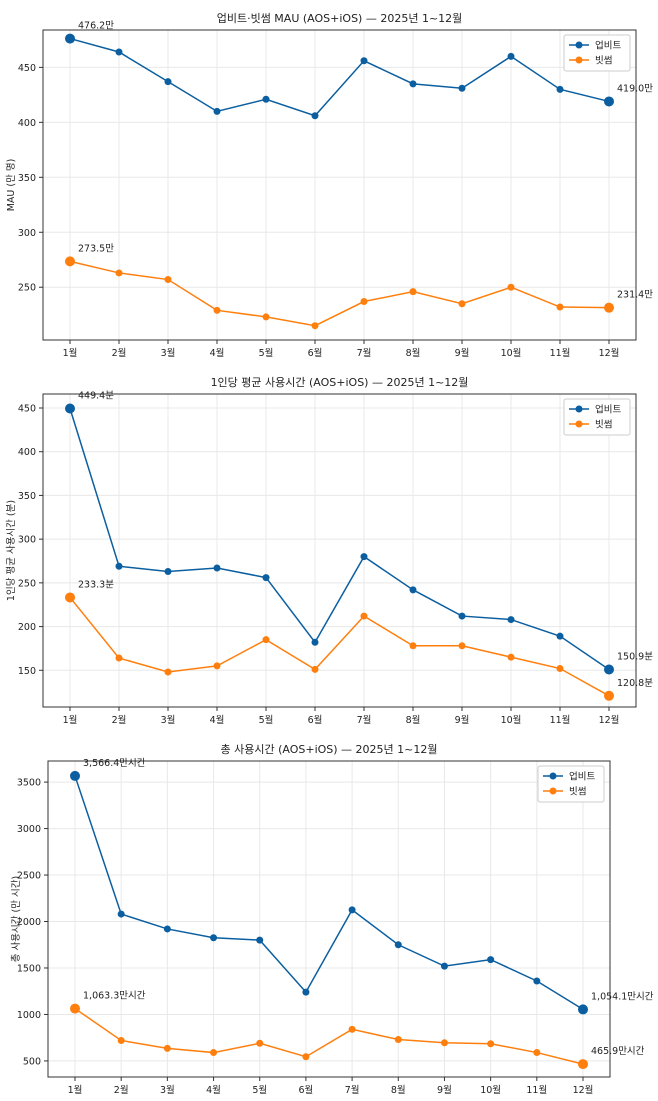 This screenshot has width=658, height=1101. Describe the element at coordinates (29, 922) in the screenshot. I see `y-tick-label: 2000` at that location.